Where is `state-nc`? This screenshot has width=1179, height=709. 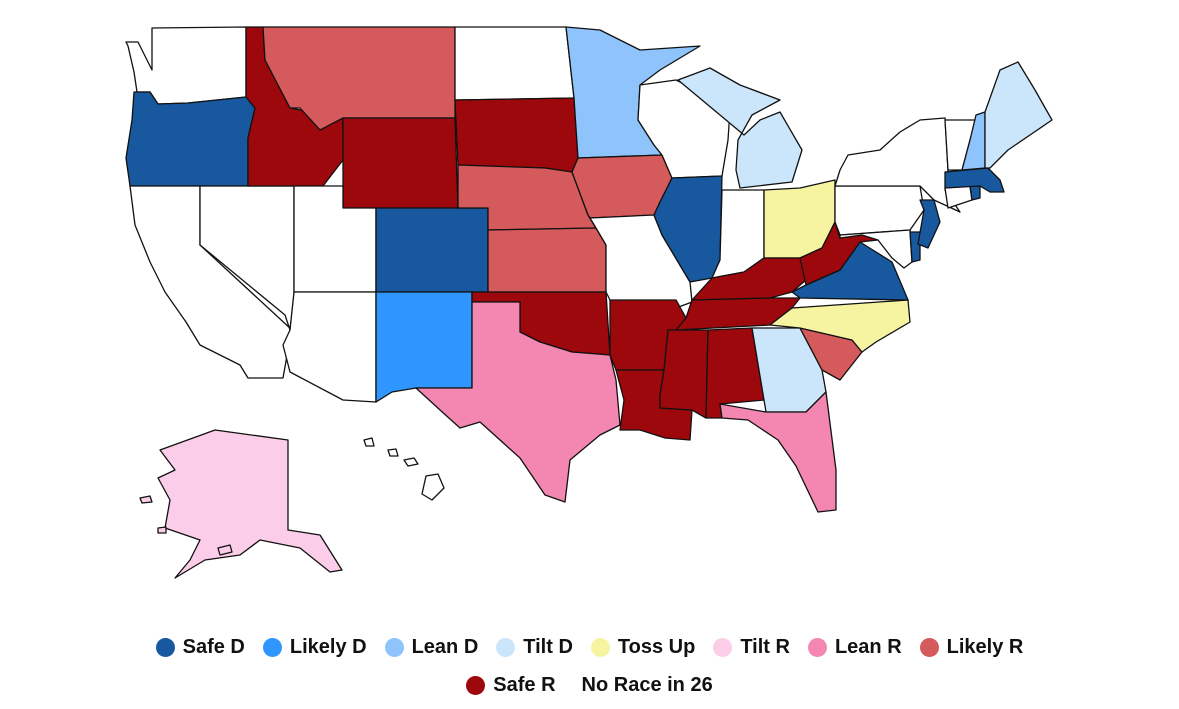 state-nc is located at coordinates (840, 326).